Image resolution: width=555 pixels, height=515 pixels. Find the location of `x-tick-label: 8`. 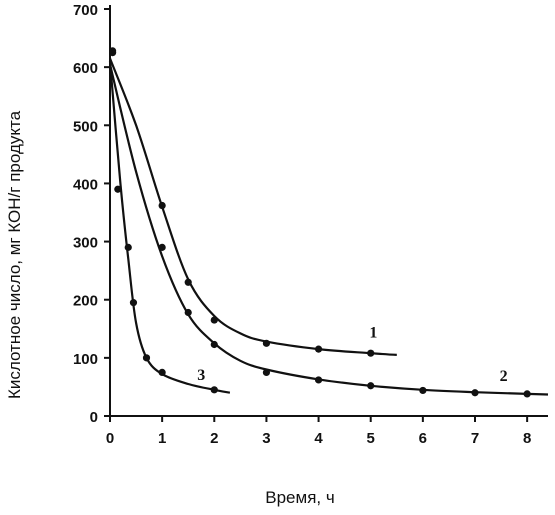

x-tick-label: 8 is located at coordinates (527, 438).